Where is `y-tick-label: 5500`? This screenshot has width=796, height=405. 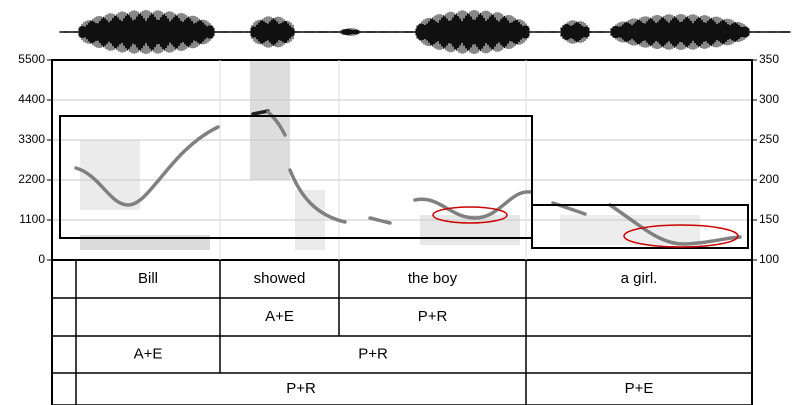 y-tick-label: 5500 is located at coordinates (31, 59).